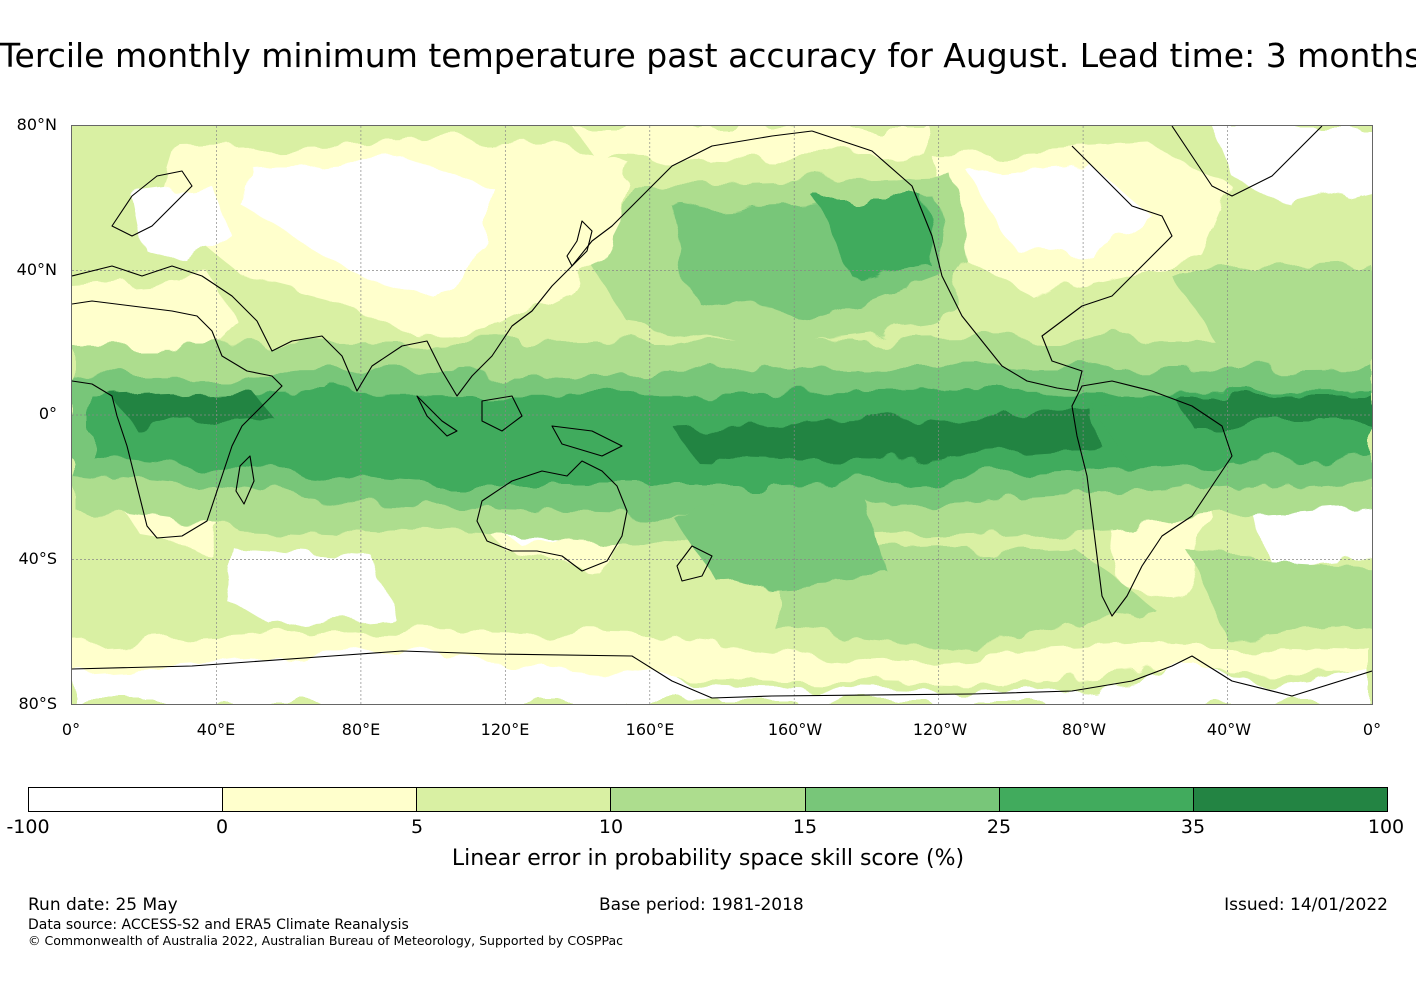 Image resolution: width=1416 pixels, height=990 pixels. Describe the element at coordinates (437, 416) in the screenshot. I see `coast-sumatra` at that location.